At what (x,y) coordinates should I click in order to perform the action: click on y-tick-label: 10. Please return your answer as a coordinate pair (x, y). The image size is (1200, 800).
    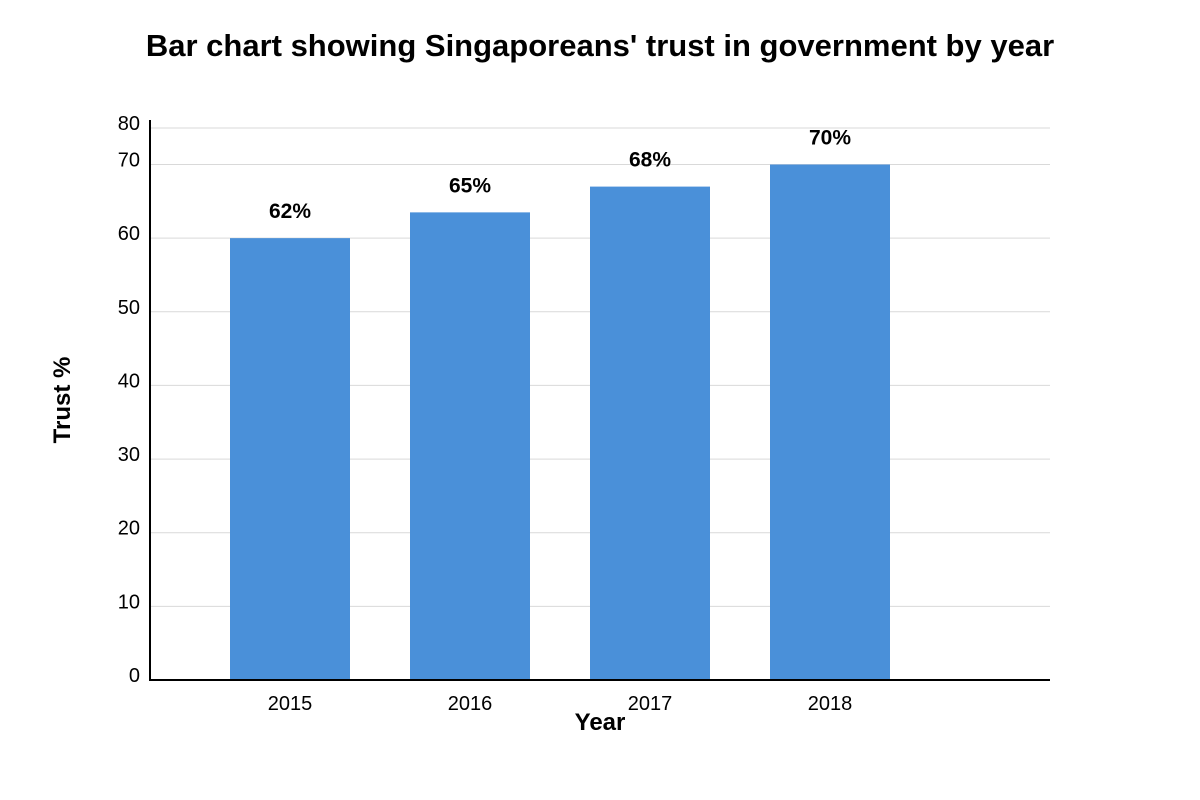
    Looking at the image, I should click on (129, 602).